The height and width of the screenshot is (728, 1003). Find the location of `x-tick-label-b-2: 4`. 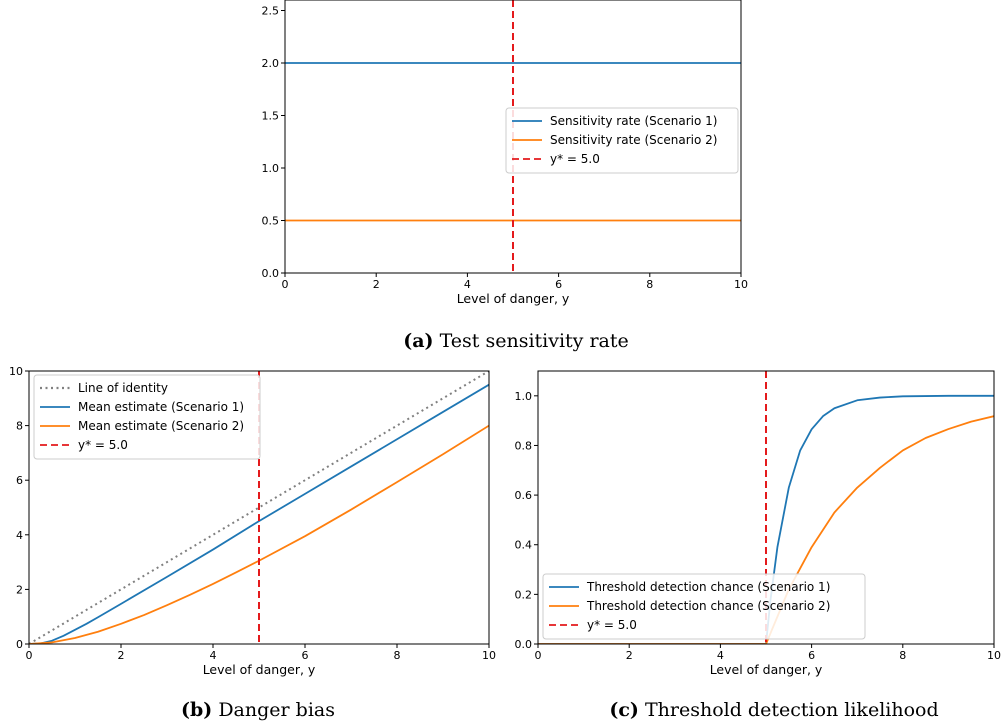

x-tick-label-b-2: 4 is located at coordinates (213, 655).